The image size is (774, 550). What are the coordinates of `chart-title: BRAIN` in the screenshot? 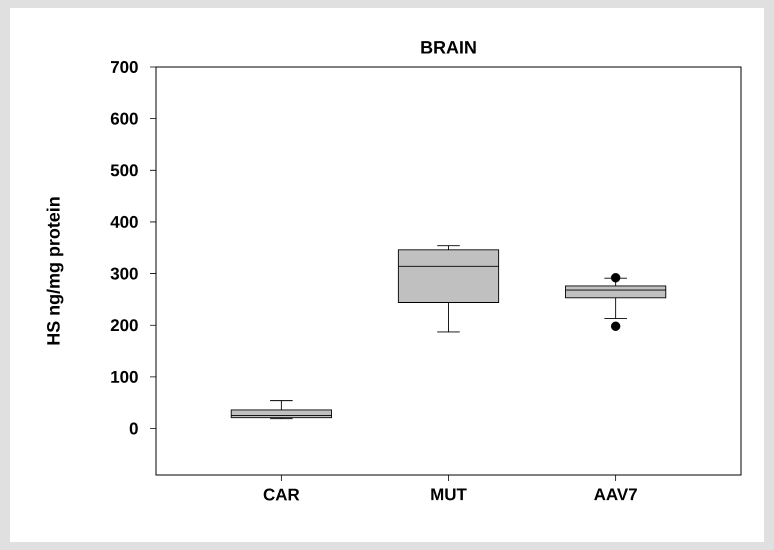 It's located at (448, 47).